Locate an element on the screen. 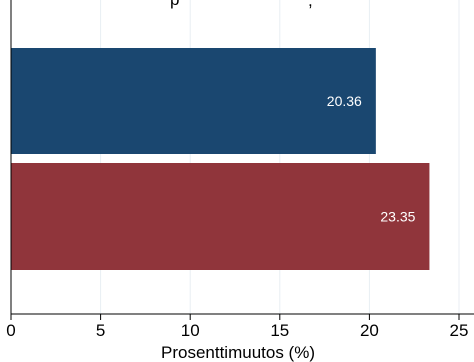  x-tick-label: 25 is located at coordinates (459, 330).